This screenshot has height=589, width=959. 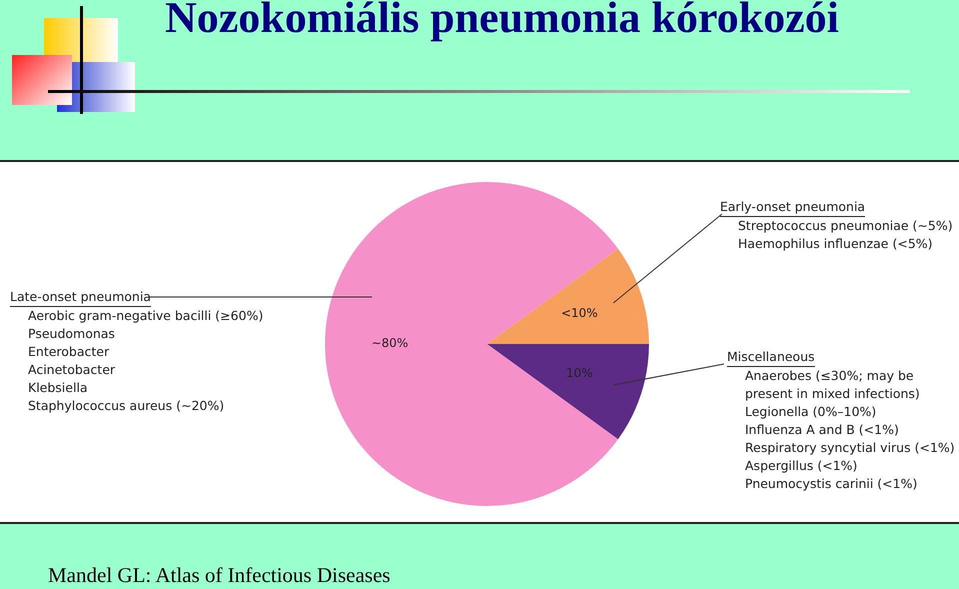 What do you see at coordinates (502, 21) in the screenshot?
I see `chart-title: Nozokomiális pneumonia kórokozói` at bounding box center [502, 21].